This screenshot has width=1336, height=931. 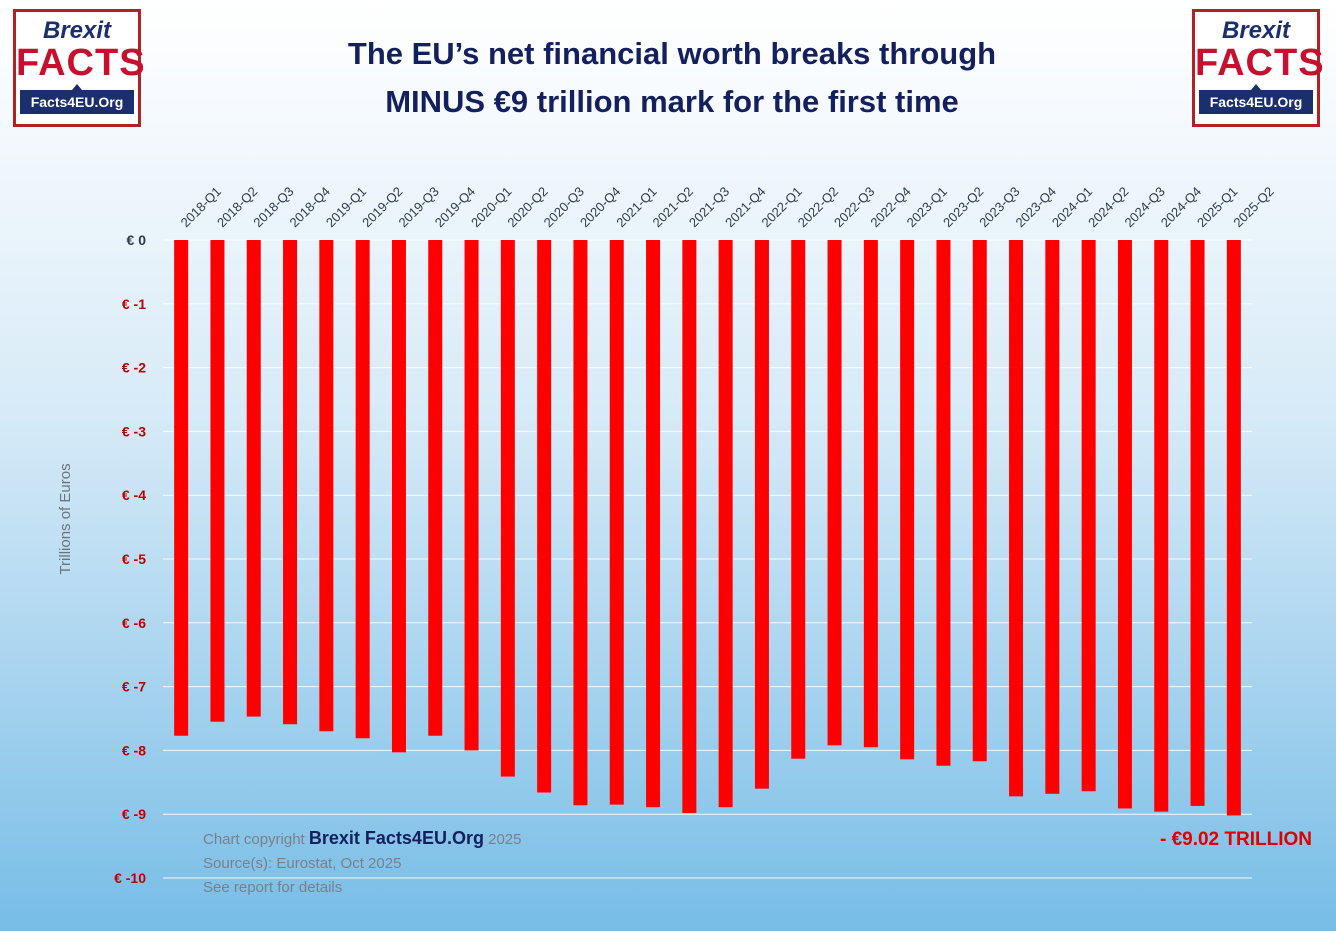 I want to click on brexit-facts-logo-right: Brexit FACTS Facts4EU.Org, so click(x=1258, y=68).